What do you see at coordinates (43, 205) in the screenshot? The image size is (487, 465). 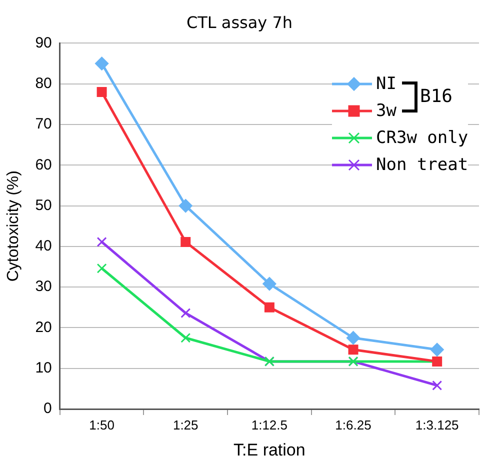 I see `y-tick-label: 50` at bounding box center [43, 205].